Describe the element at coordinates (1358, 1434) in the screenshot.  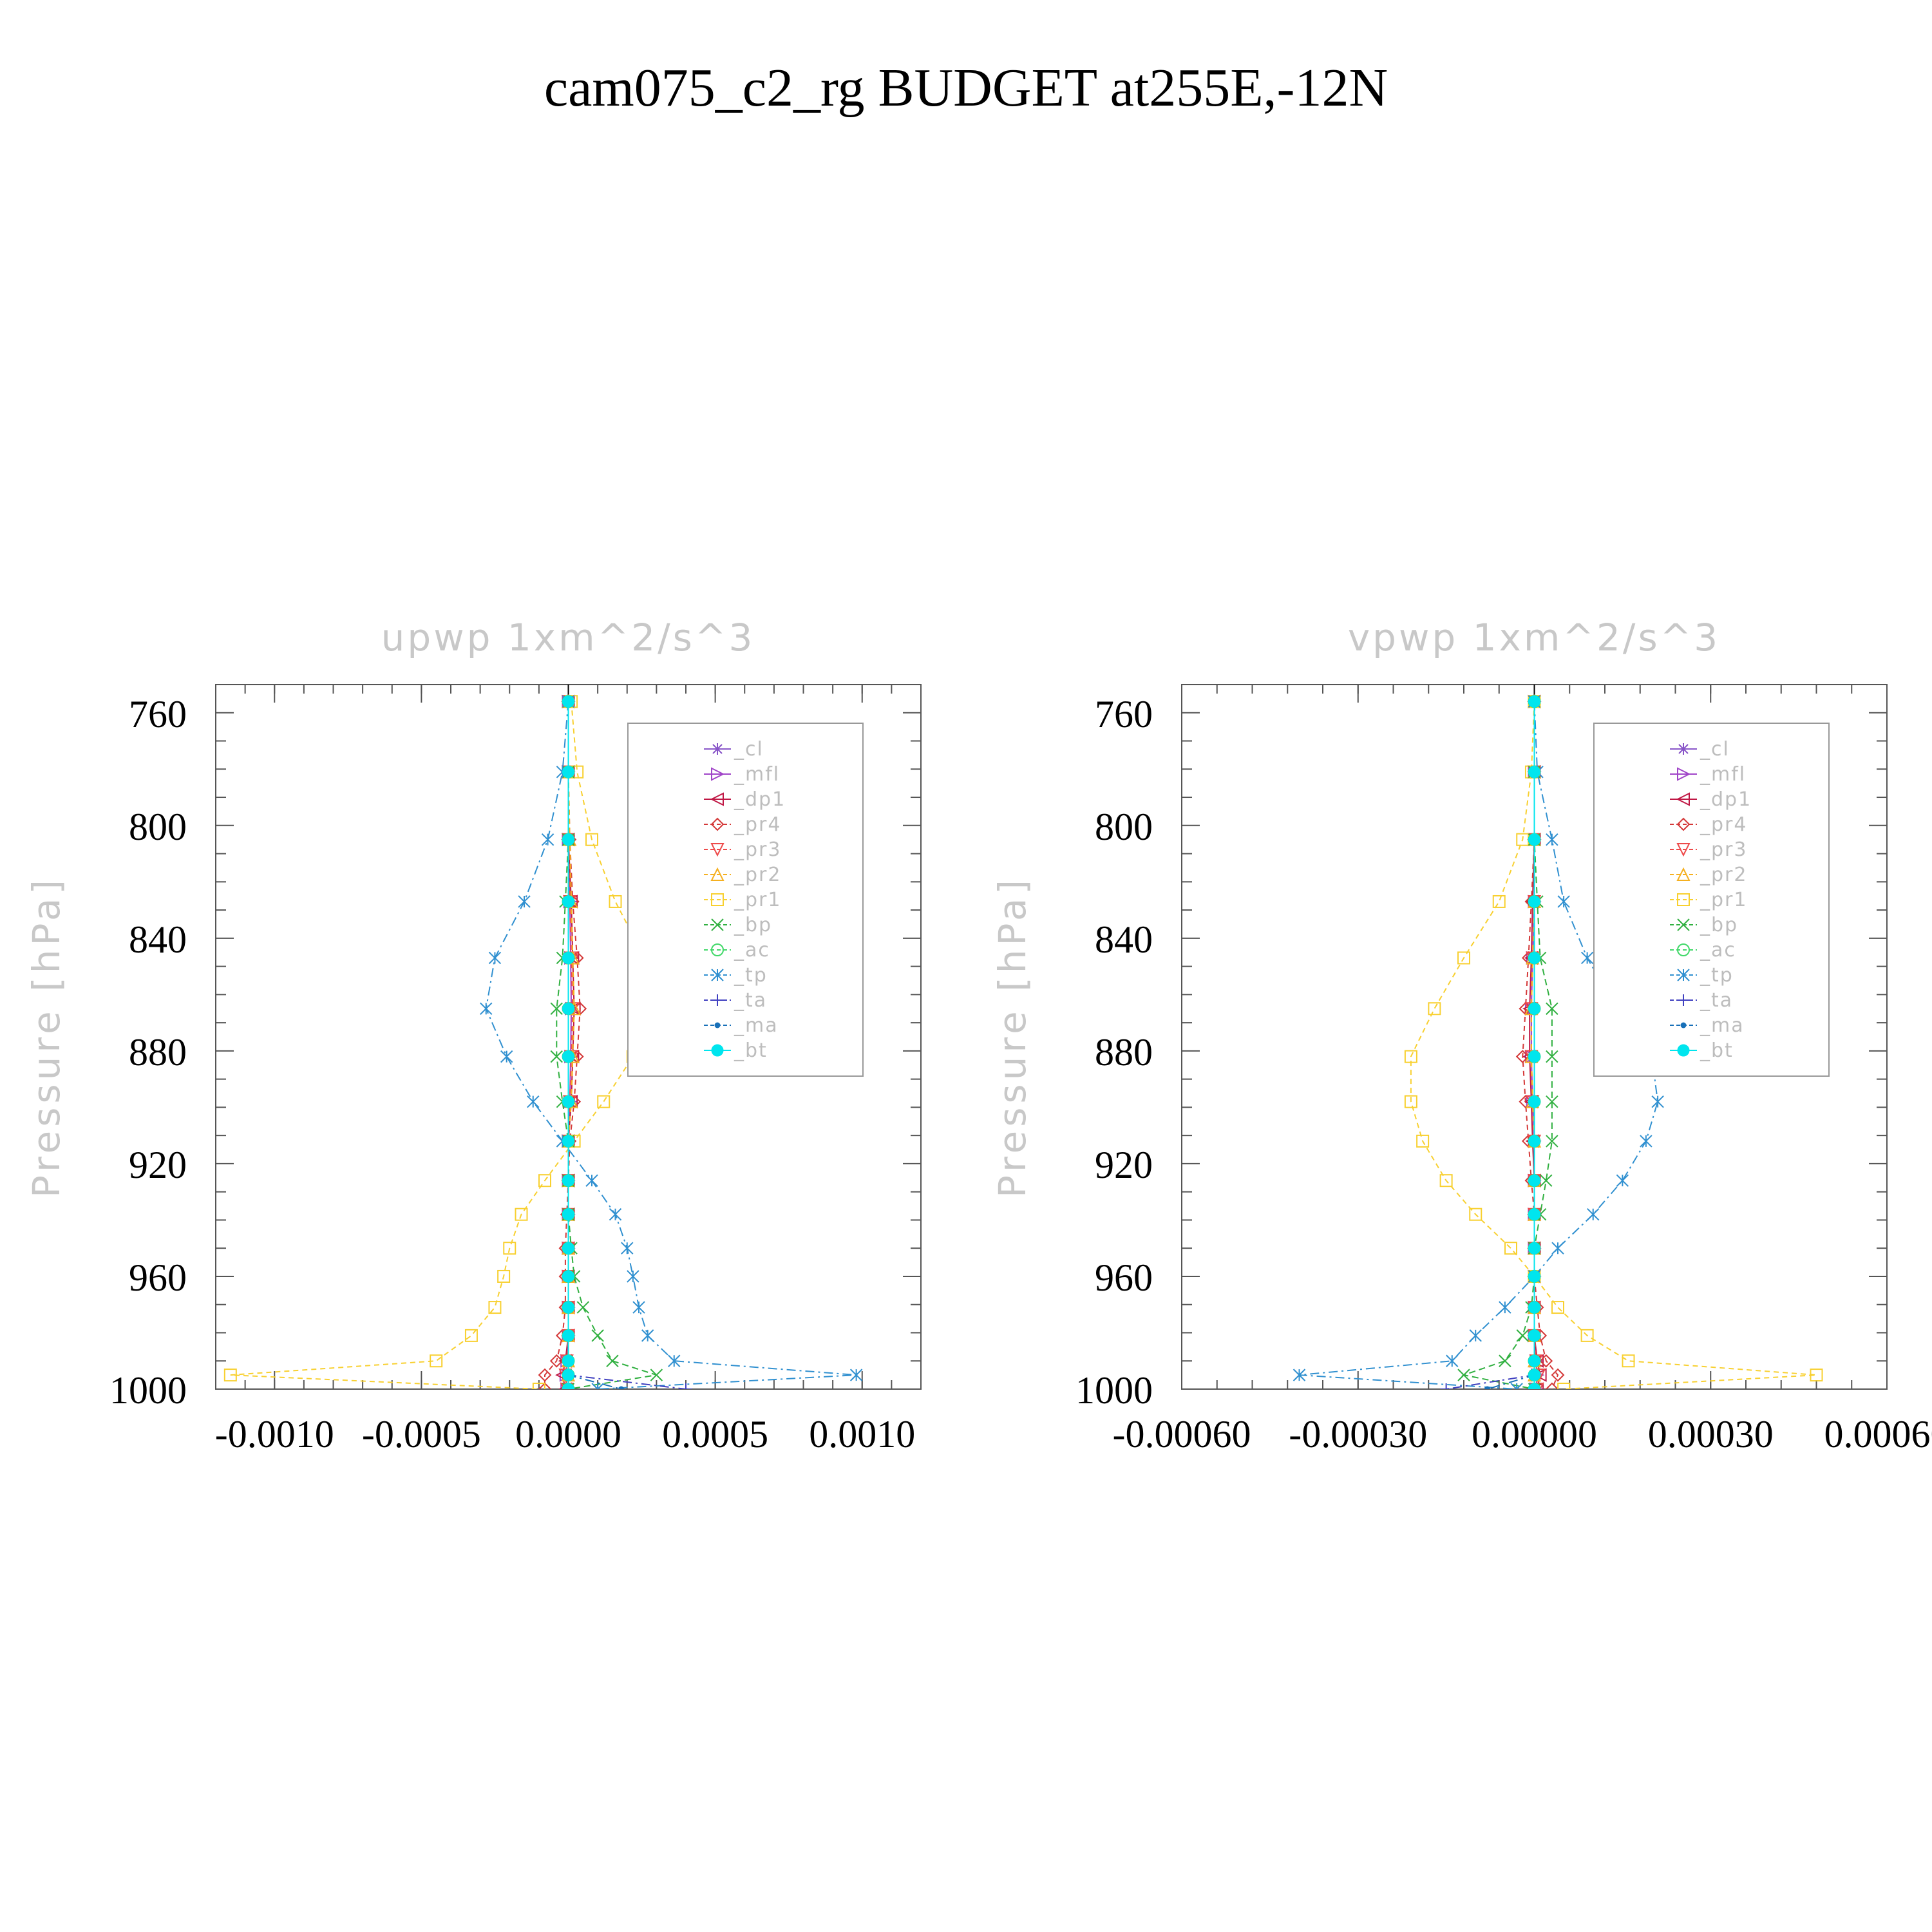
I see `x-tick-label: -0.00030` at that location.